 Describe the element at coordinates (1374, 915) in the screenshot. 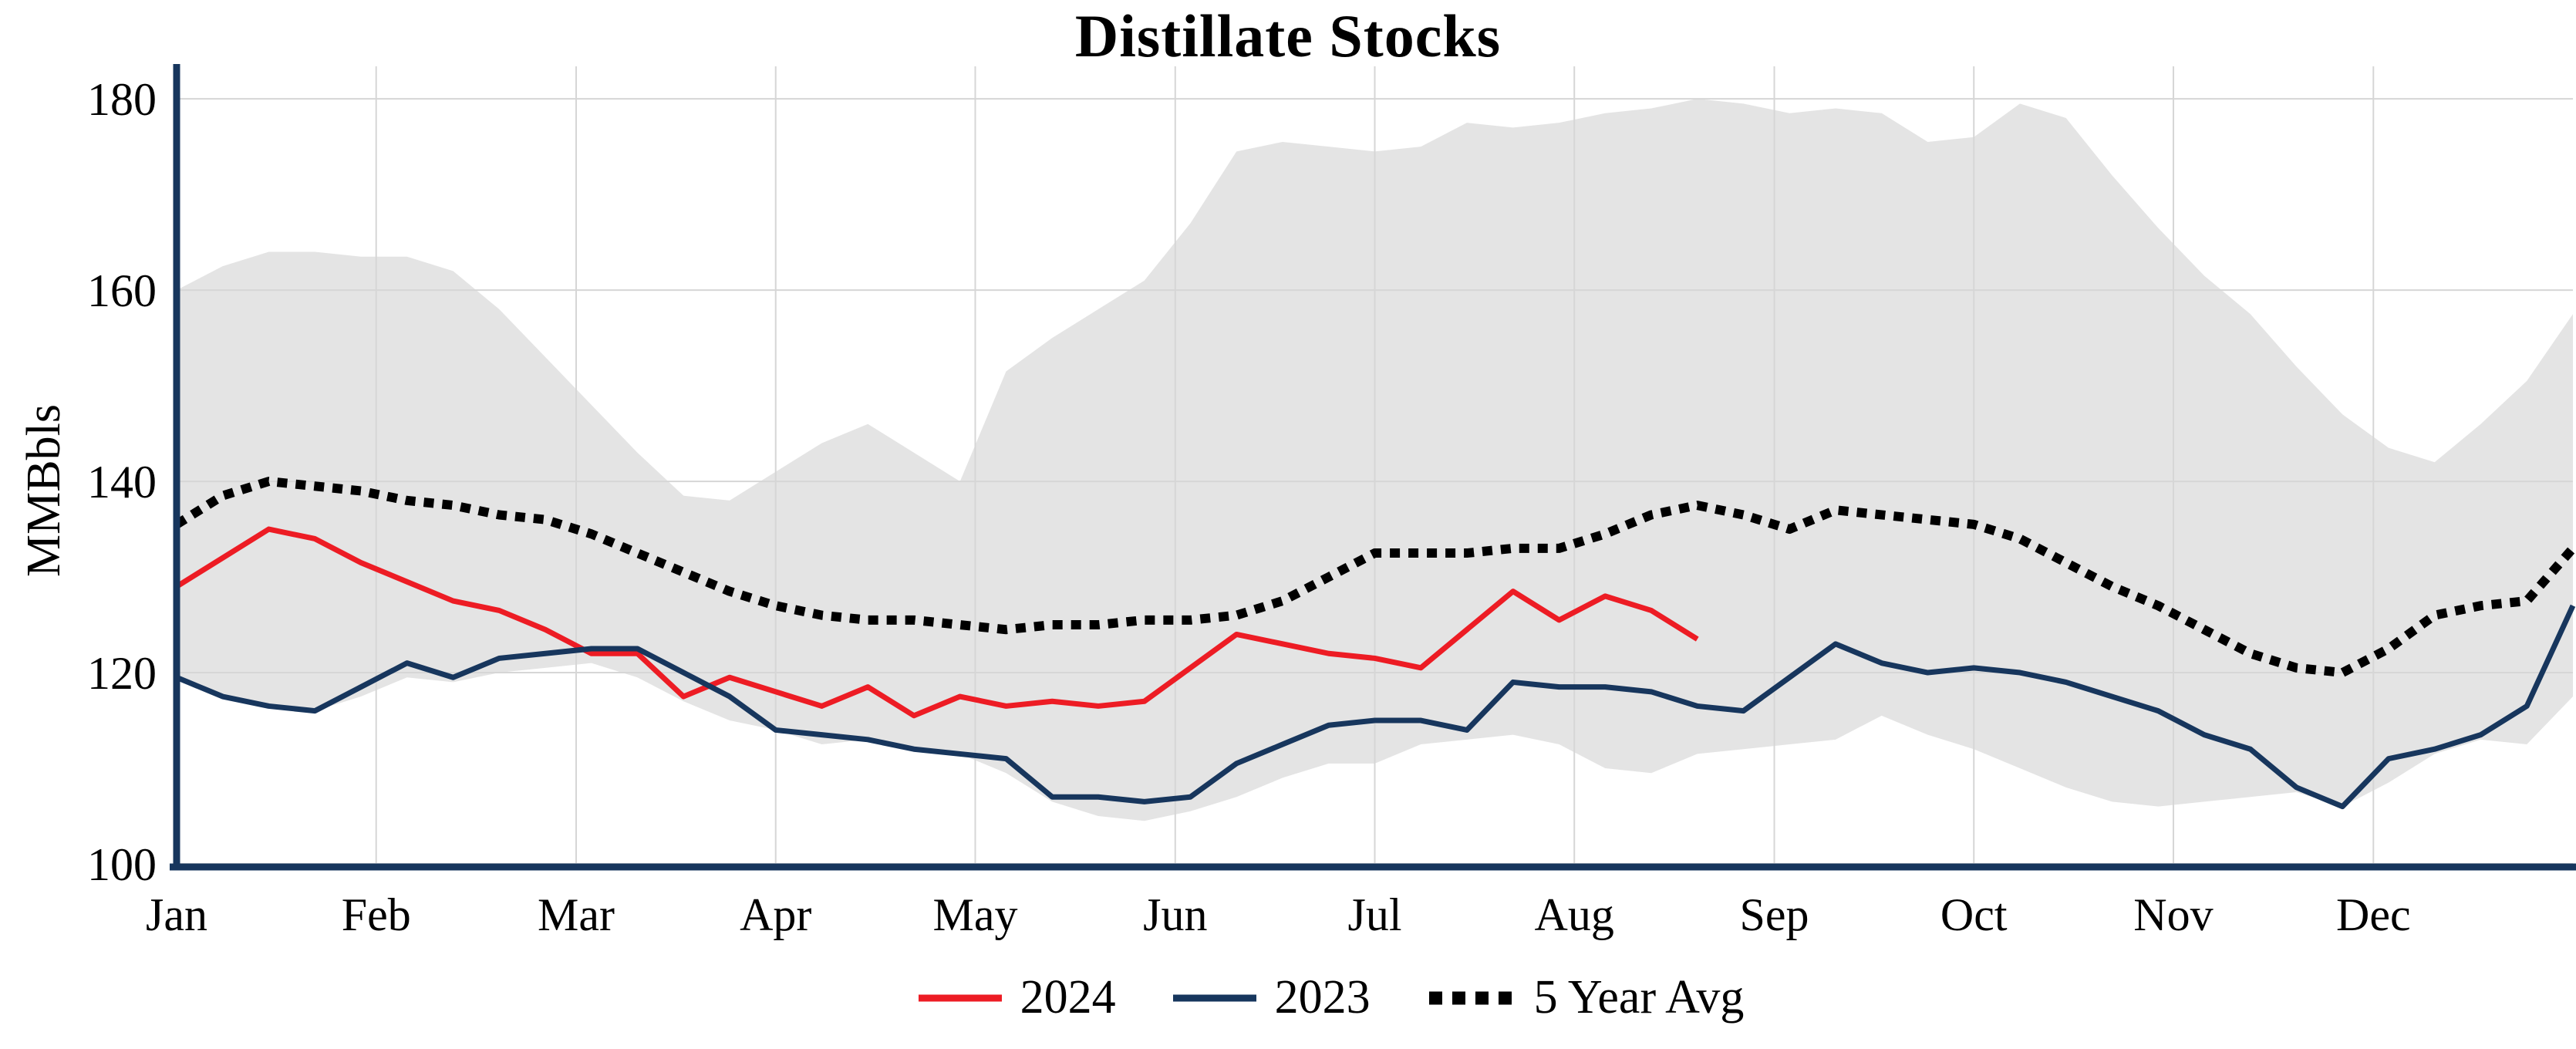

I see `x-tick-label: Jul` at that location.